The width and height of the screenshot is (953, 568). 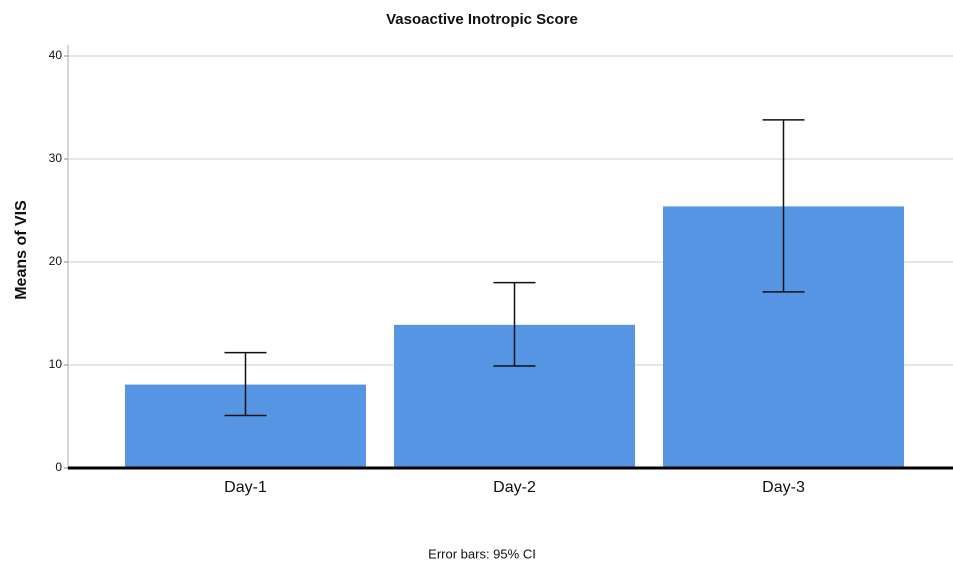 I want to click on x-tick-label: Day-1, so click(x=245, y=487).